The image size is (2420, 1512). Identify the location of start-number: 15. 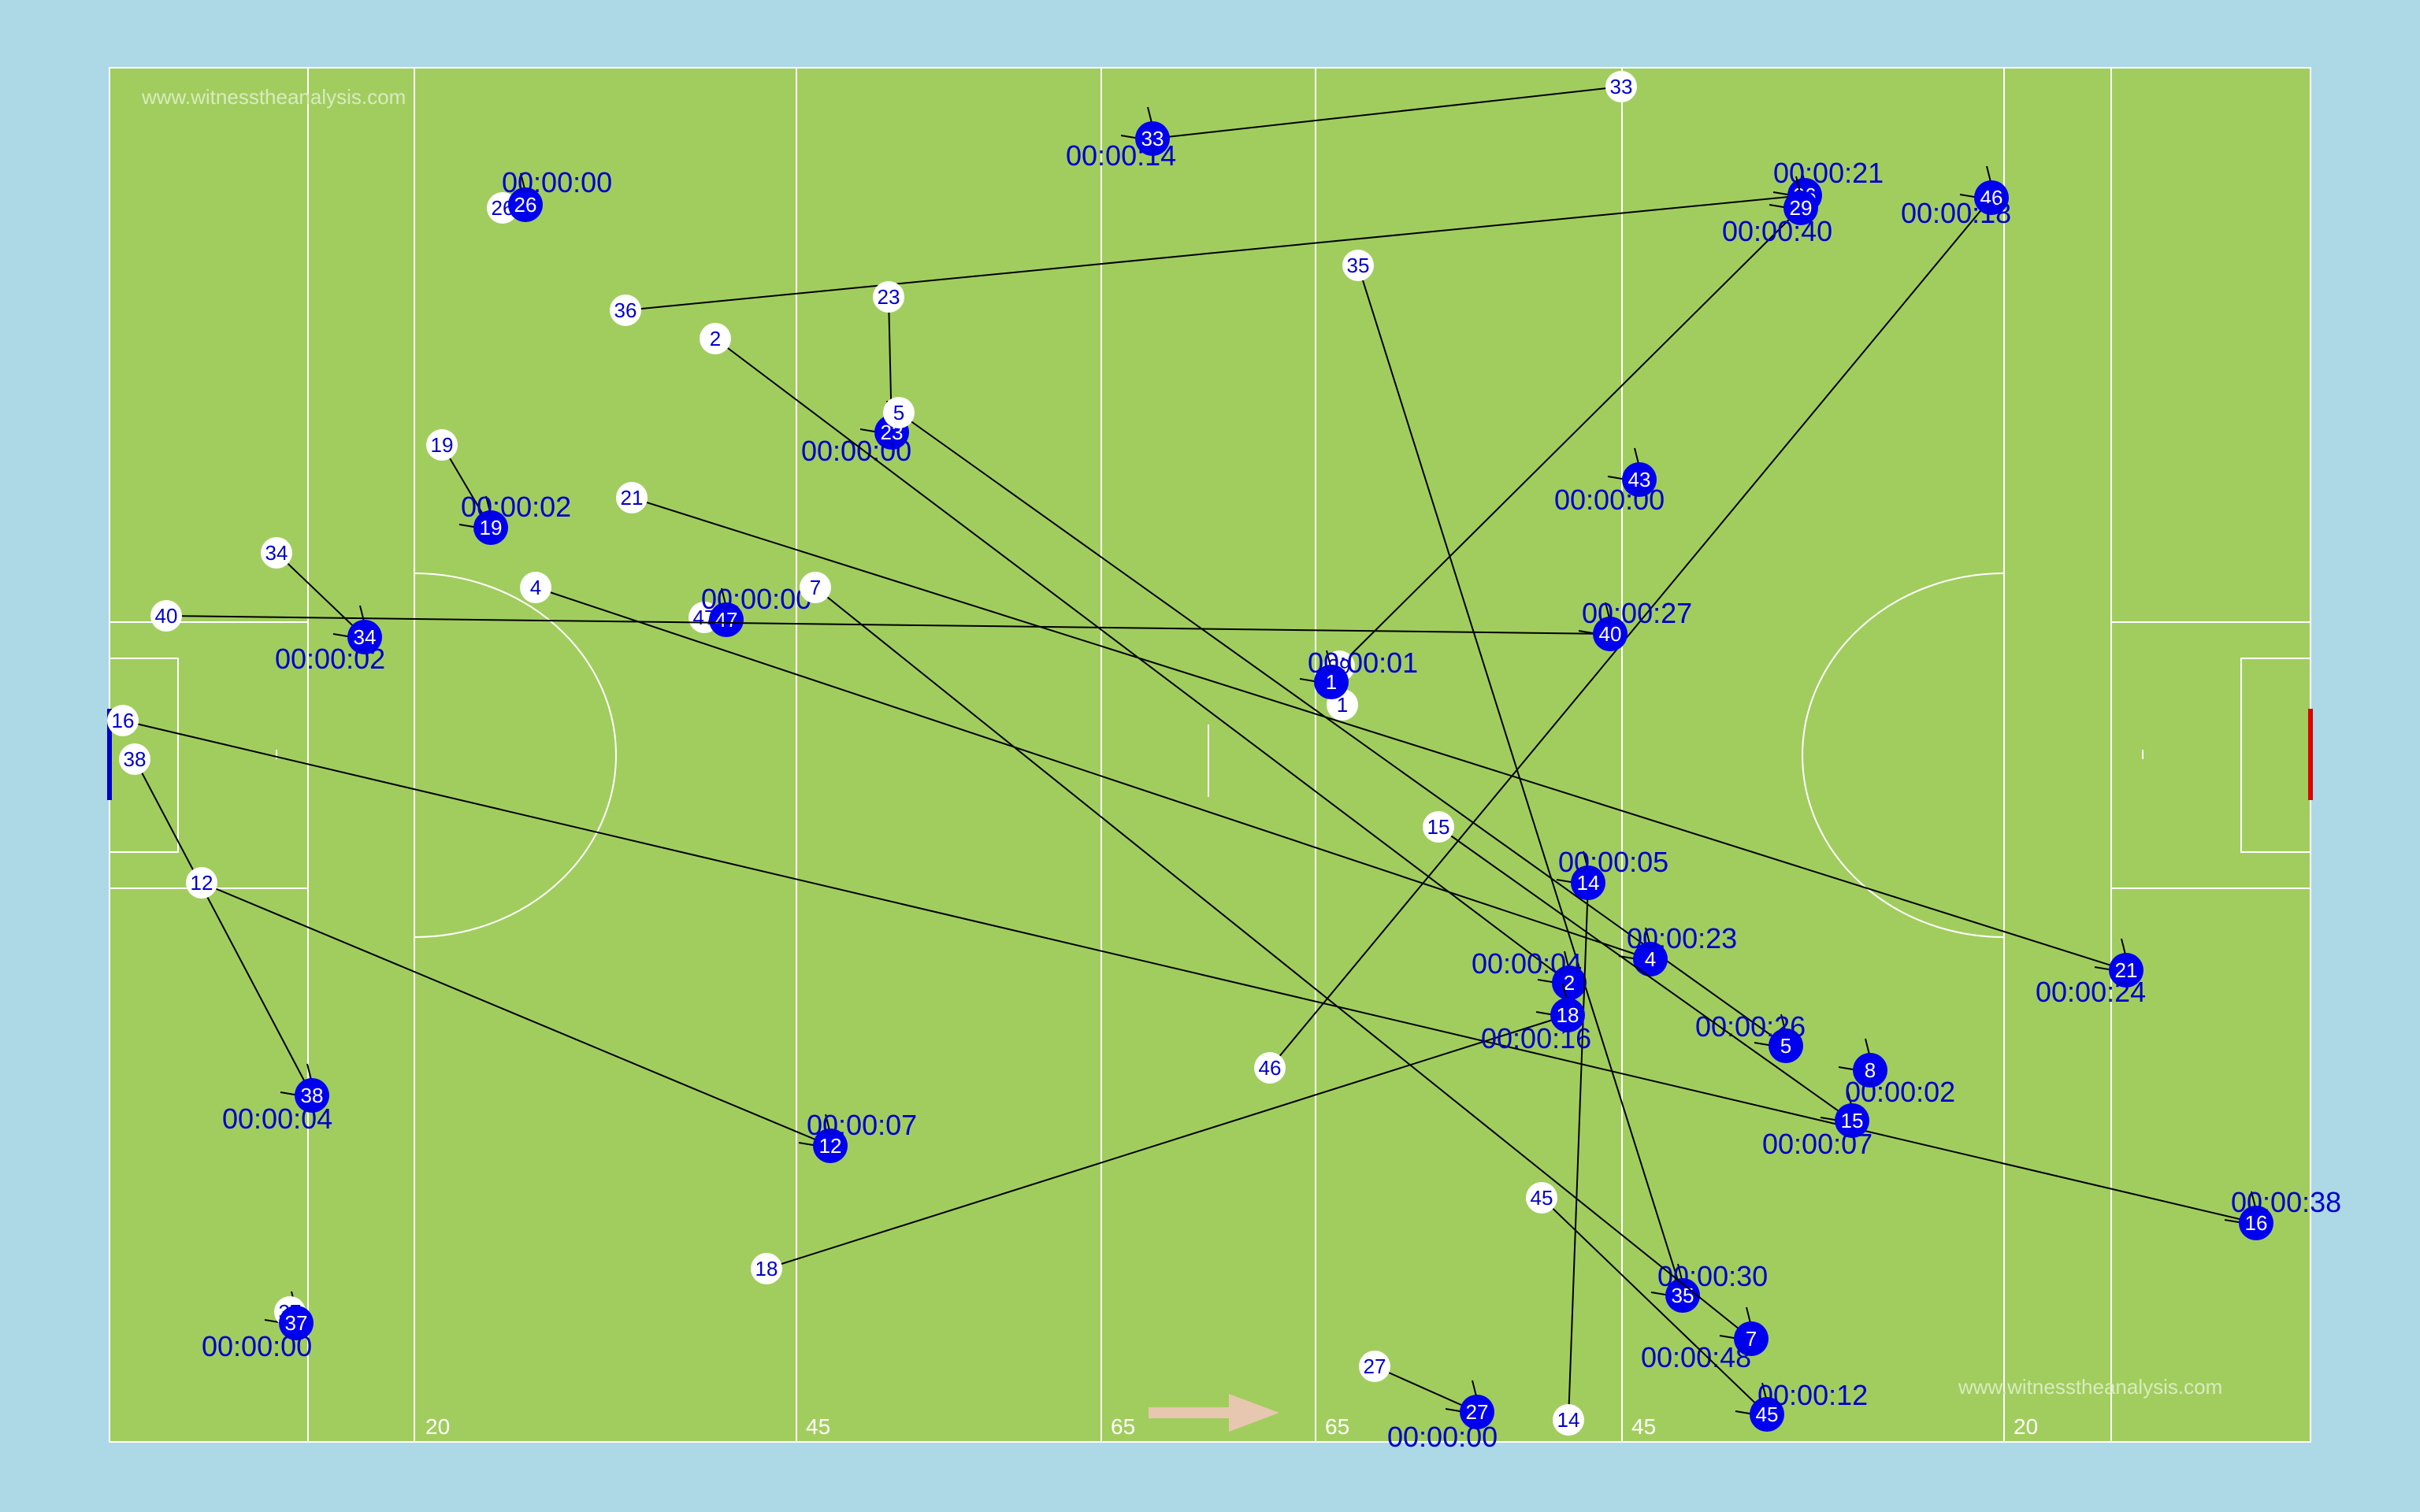
(1438, 827).